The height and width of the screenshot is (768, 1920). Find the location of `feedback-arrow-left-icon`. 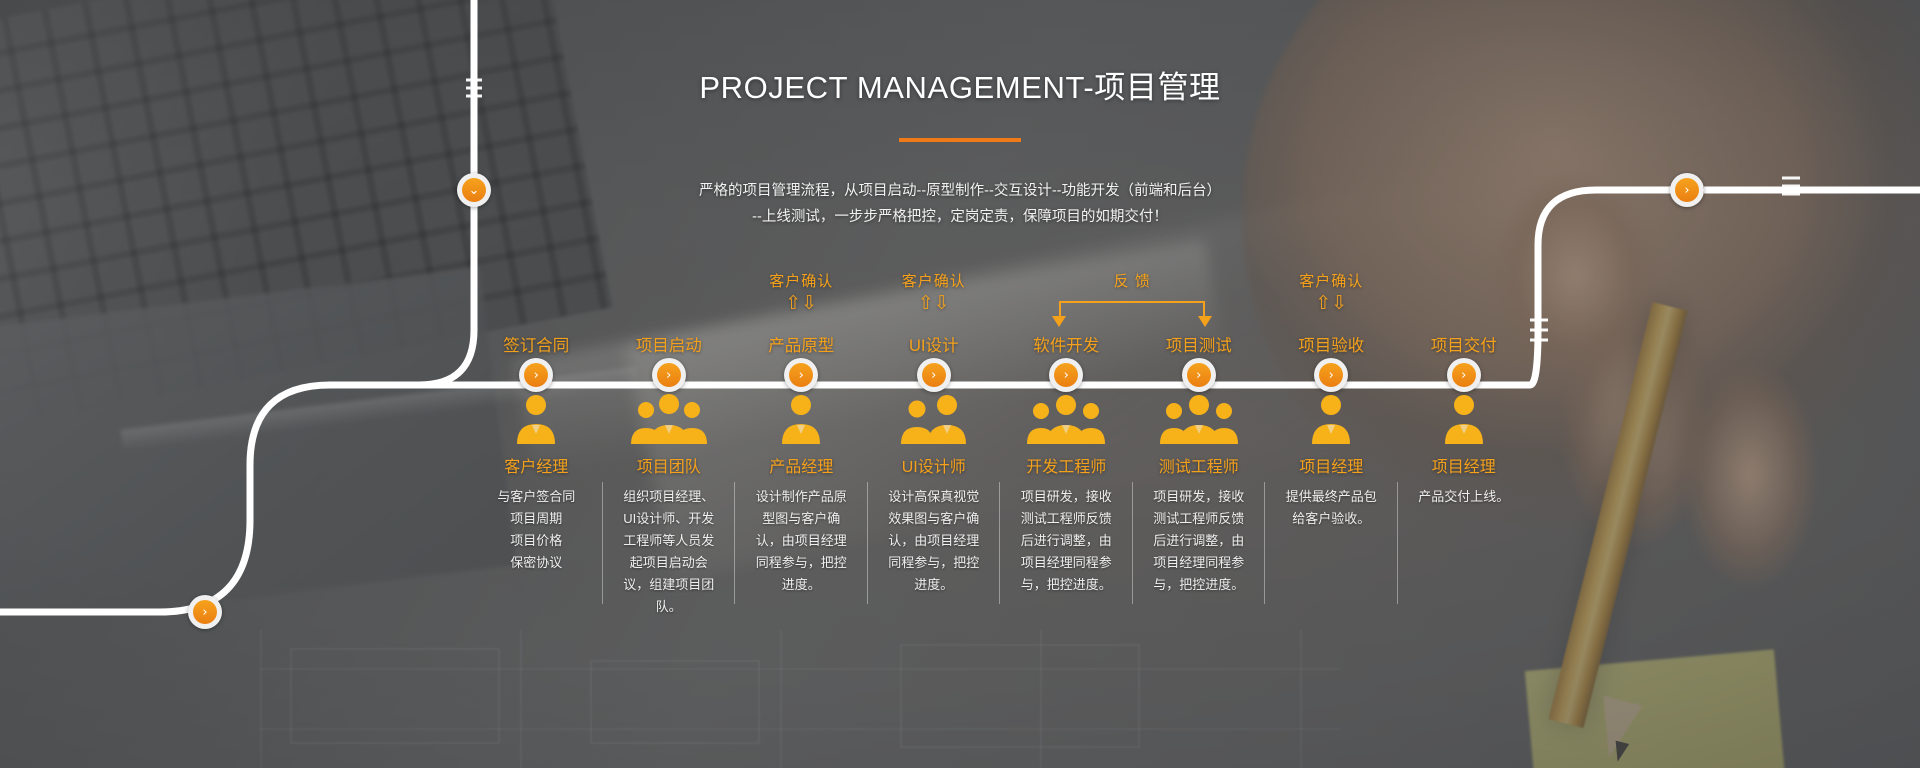

feedback-arrow-left-icon is located at coordinates (1059, 321).